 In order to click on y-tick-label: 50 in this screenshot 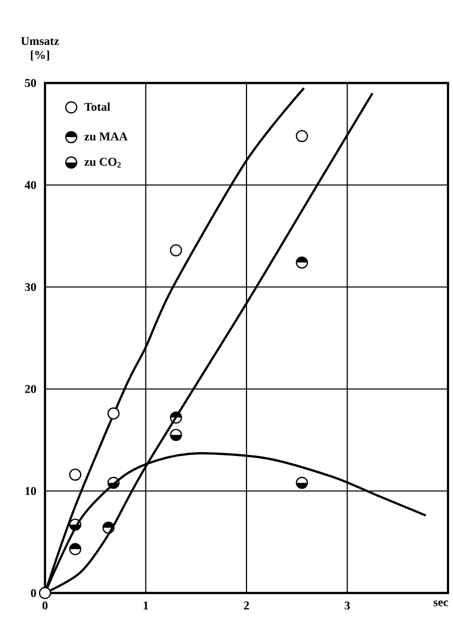, I will do `click(30, 83)`.